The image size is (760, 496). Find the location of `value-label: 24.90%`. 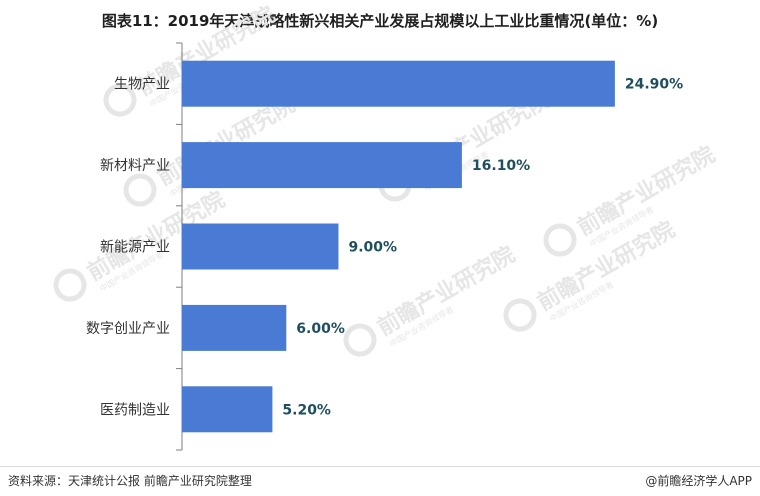

value-label: 24.90% is located at coordinates (654, 85).